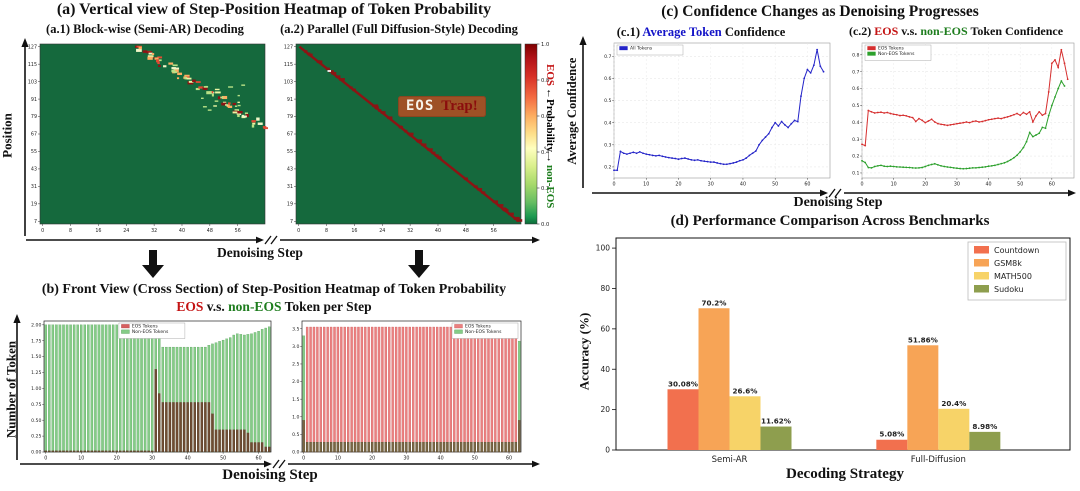 This screenshot has height=491, width=1080. Describe the element at coordinates (730, 460) in the screenshot. I see `svg-text: Semi-AR` at that location.